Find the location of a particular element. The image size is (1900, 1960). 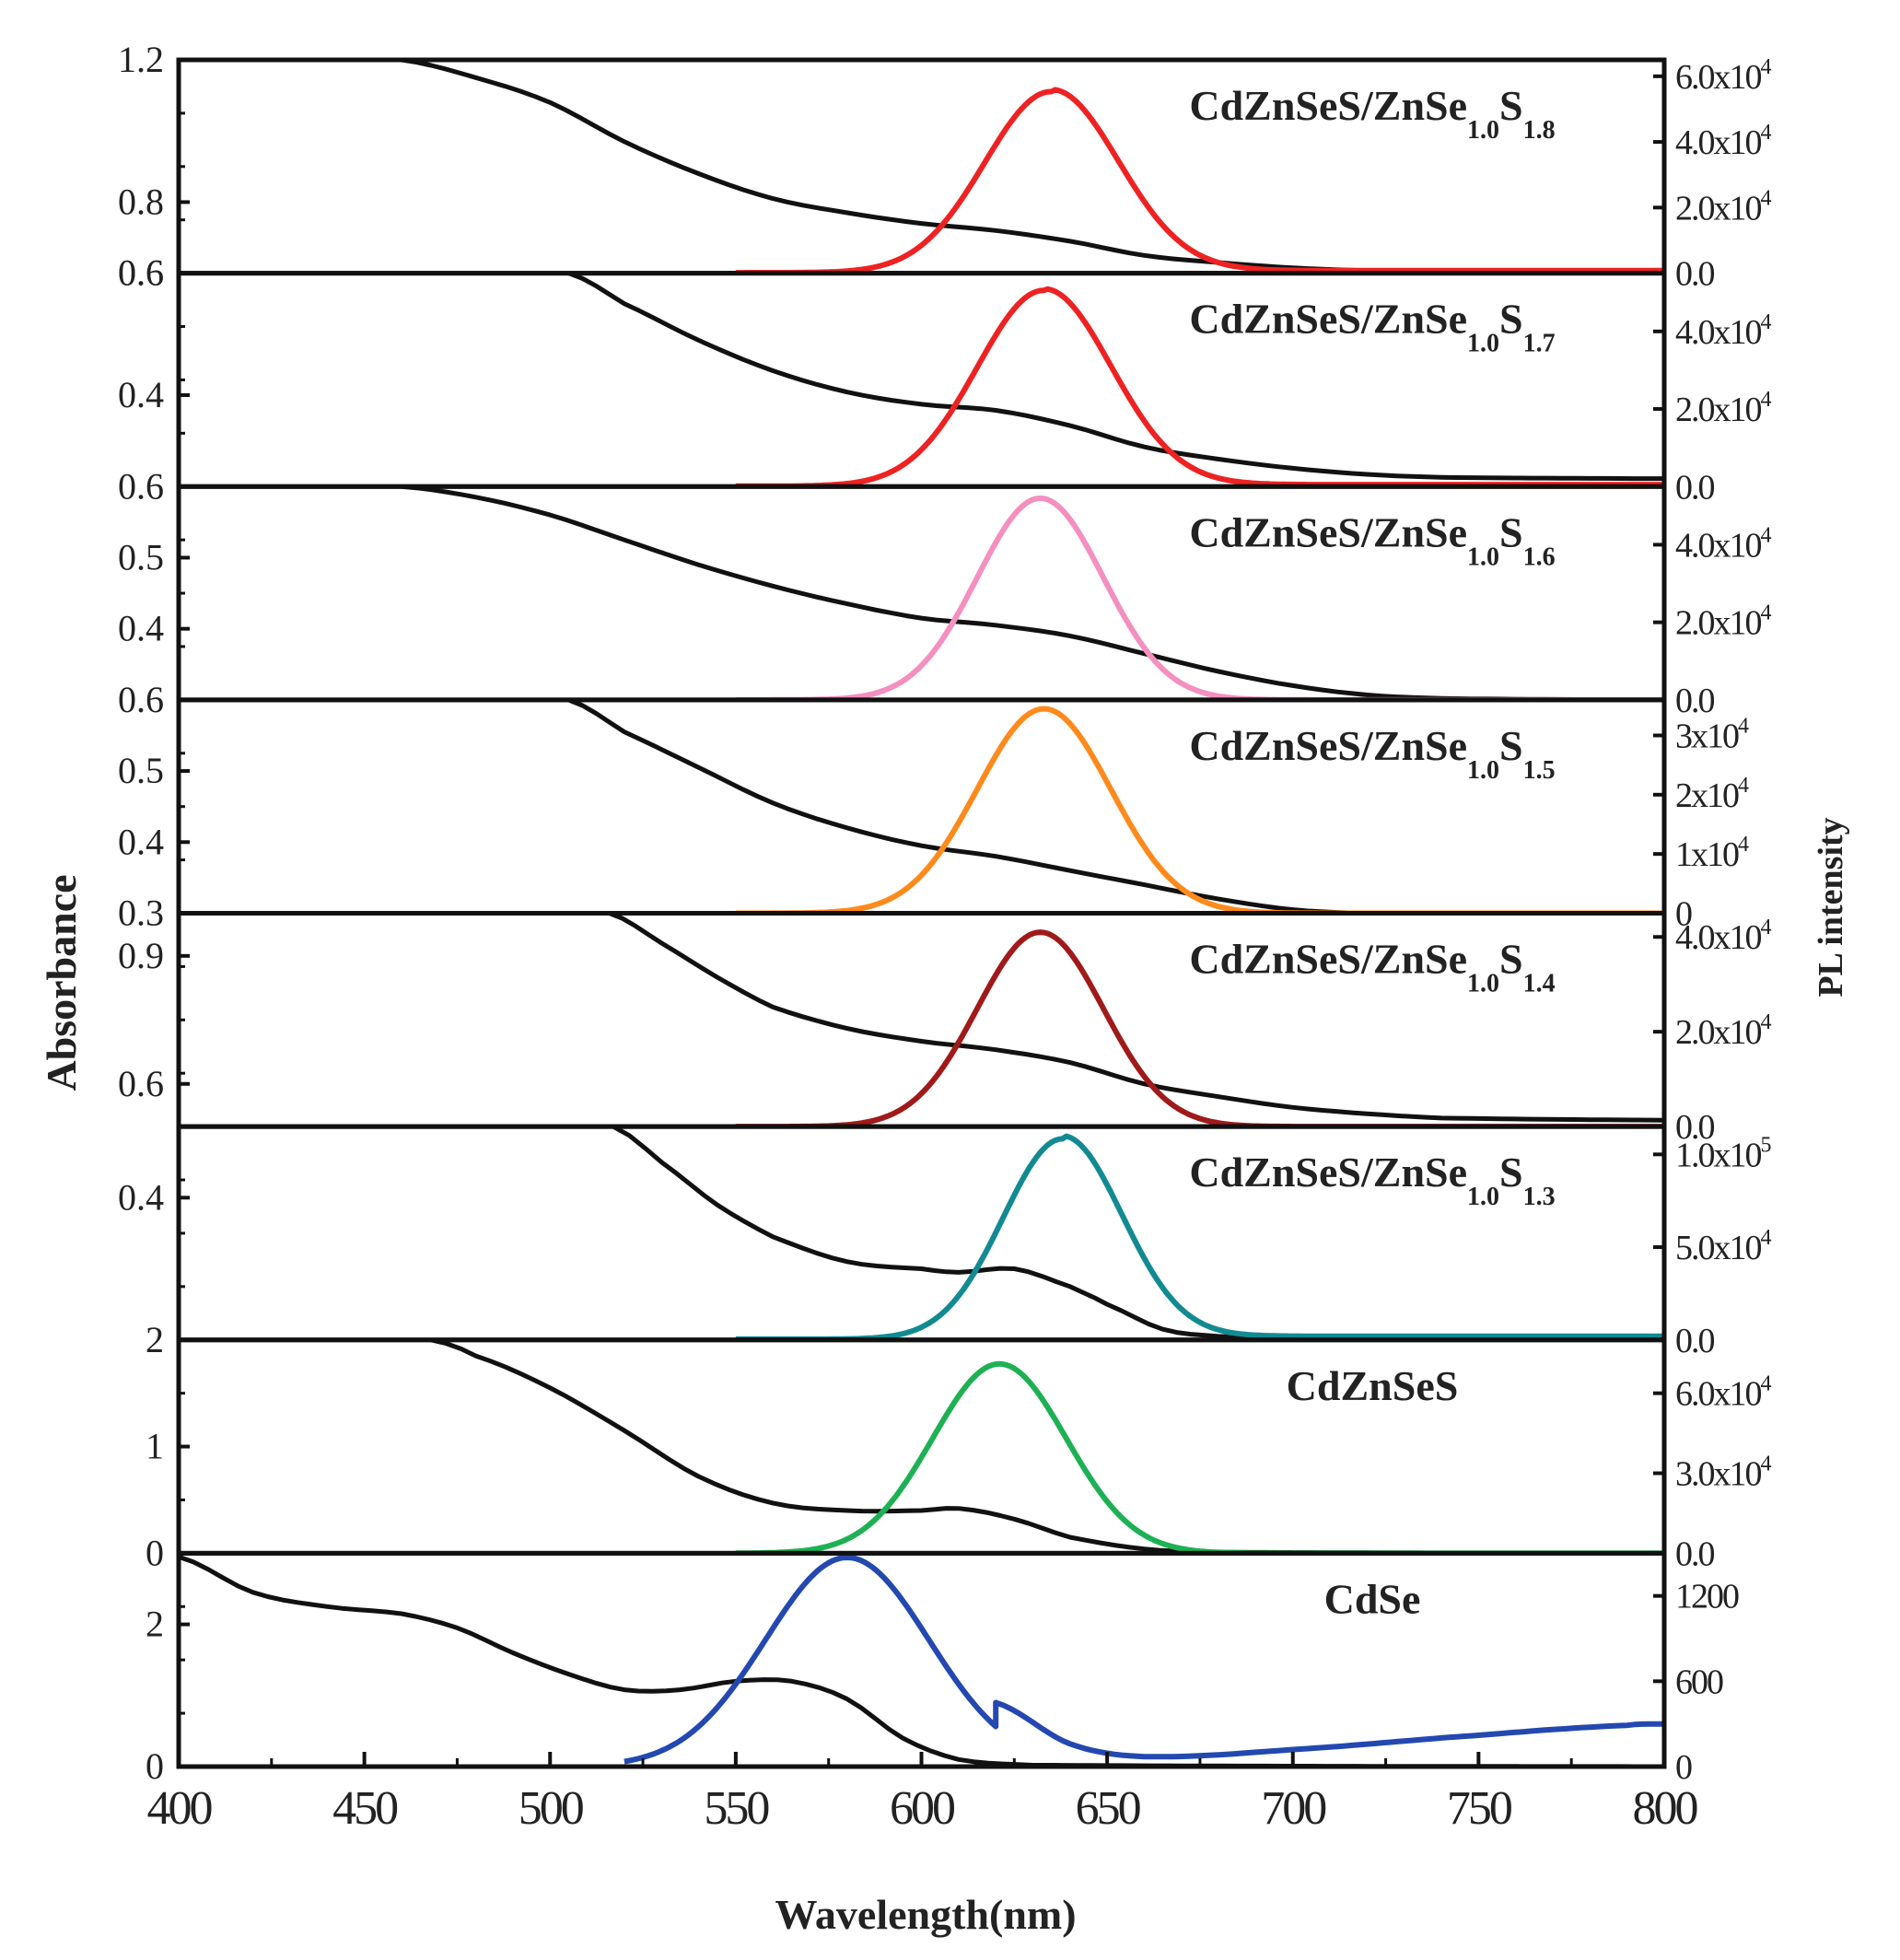

pl-tick-label-p2: 2.0x10⁴ is located at coordinates (1723, 408).